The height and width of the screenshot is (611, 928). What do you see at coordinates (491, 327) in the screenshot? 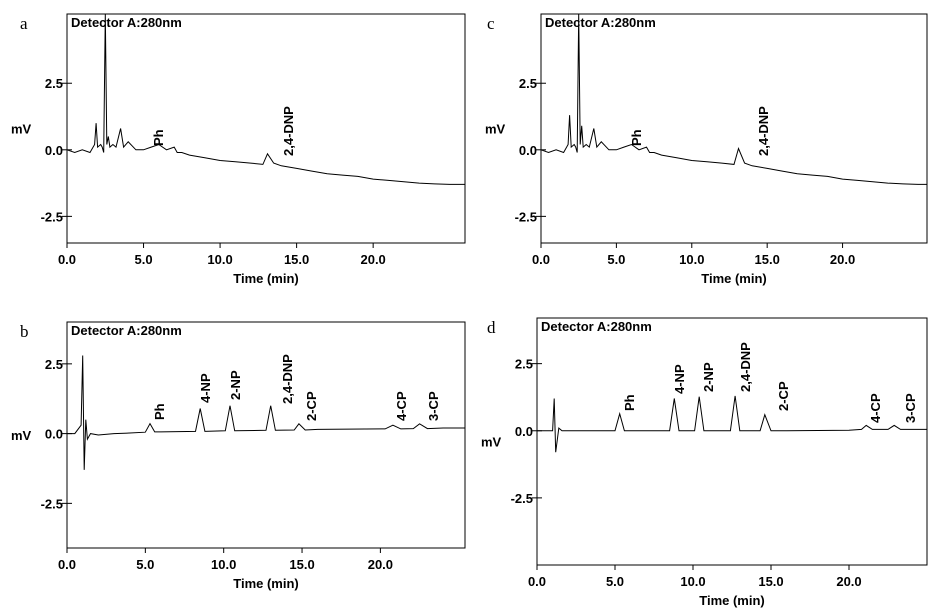
I see `panel-label: d` at bounding box center [491, 327].